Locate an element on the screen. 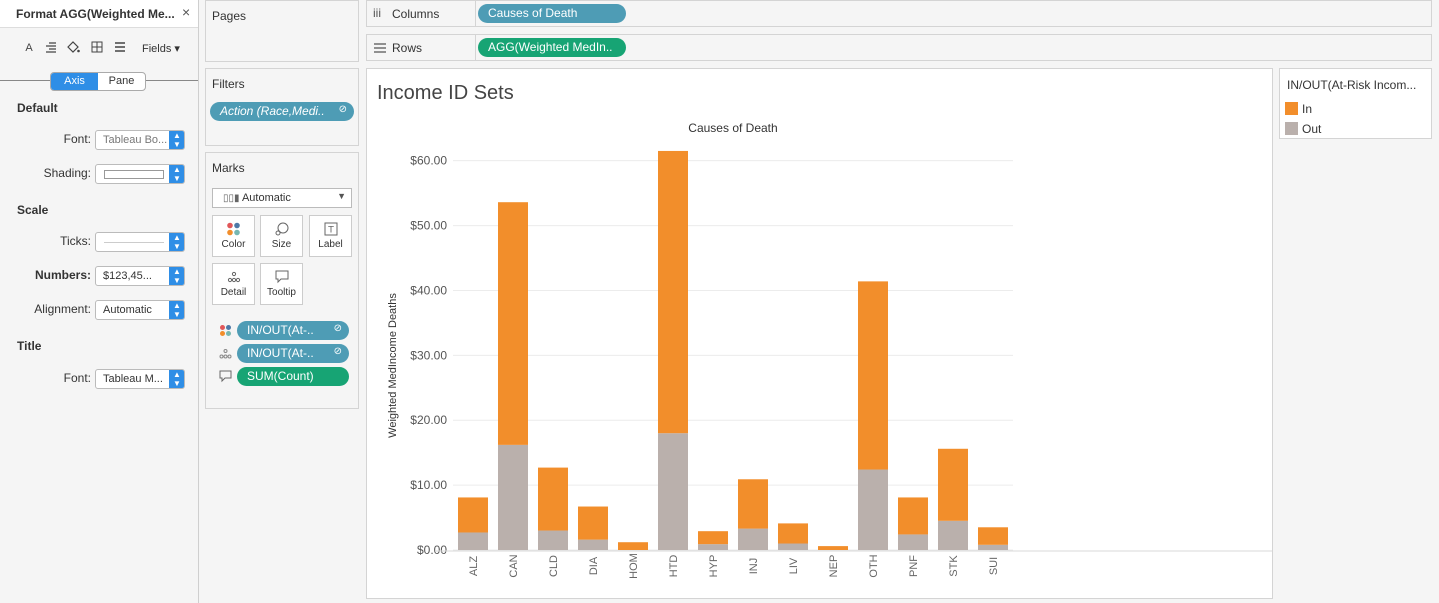 Image resolution: width=1439 pixels, height=603 pixels. x-tick-label: NEP is located at coordinates (834, 566).